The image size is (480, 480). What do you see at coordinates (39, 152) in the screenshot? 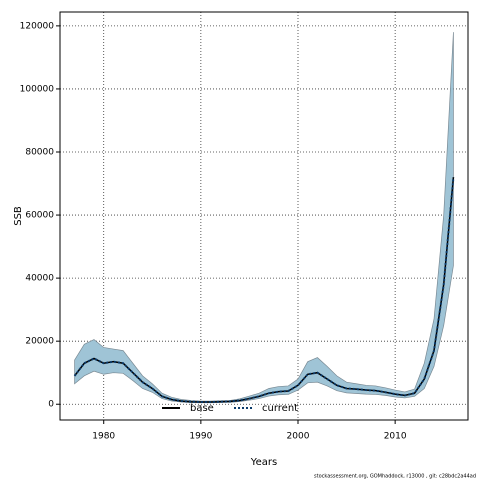
I see `y-tick-label: 80000` at bounding box center [39, 152].